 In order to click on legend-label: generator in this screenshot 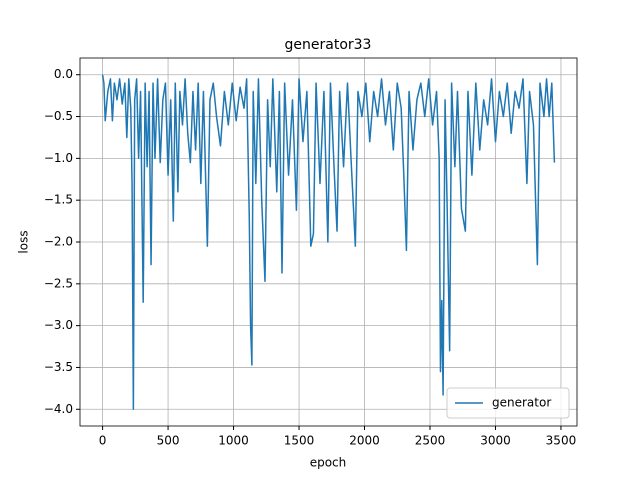, I will do `click(521, 403)`.